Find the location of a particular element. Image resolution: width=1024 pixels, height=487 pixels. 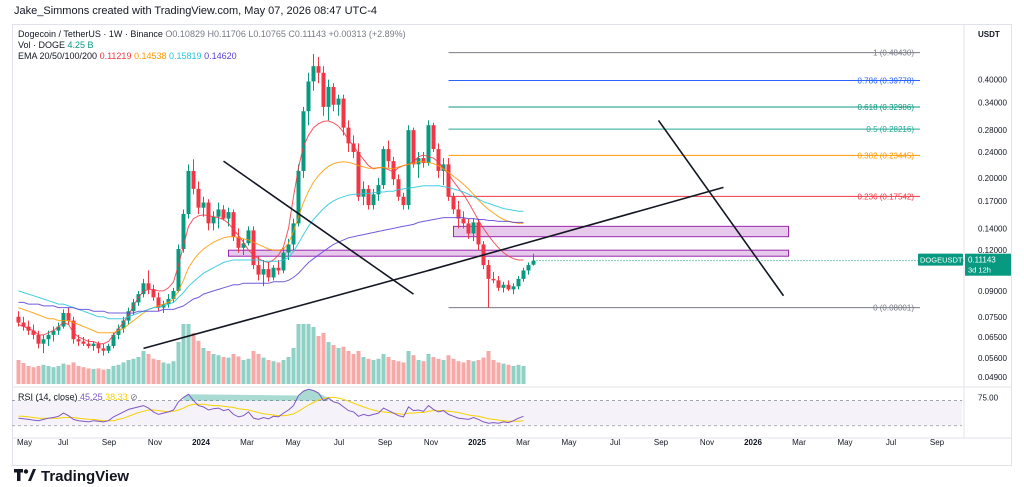

price-axis-tick: 0.07500 is located at coordinates (992, 317).